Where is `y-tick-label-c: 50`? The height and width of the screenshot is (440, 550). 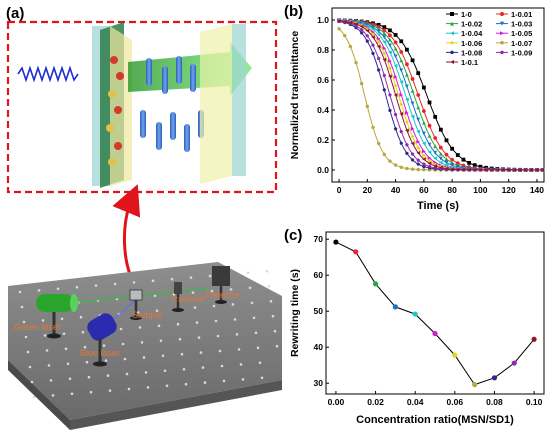
y-tick-label-c: 50 is located at coordinates (319, 311).